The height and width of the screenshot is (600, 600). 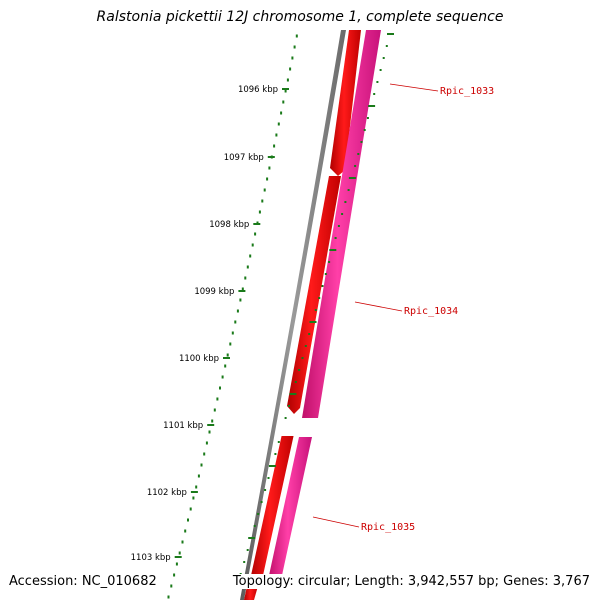 What do you see at coordinates (290, 508) in the screenshot?
I see `gene-rpic-1035-reverse` at bounding box center [290, 508].